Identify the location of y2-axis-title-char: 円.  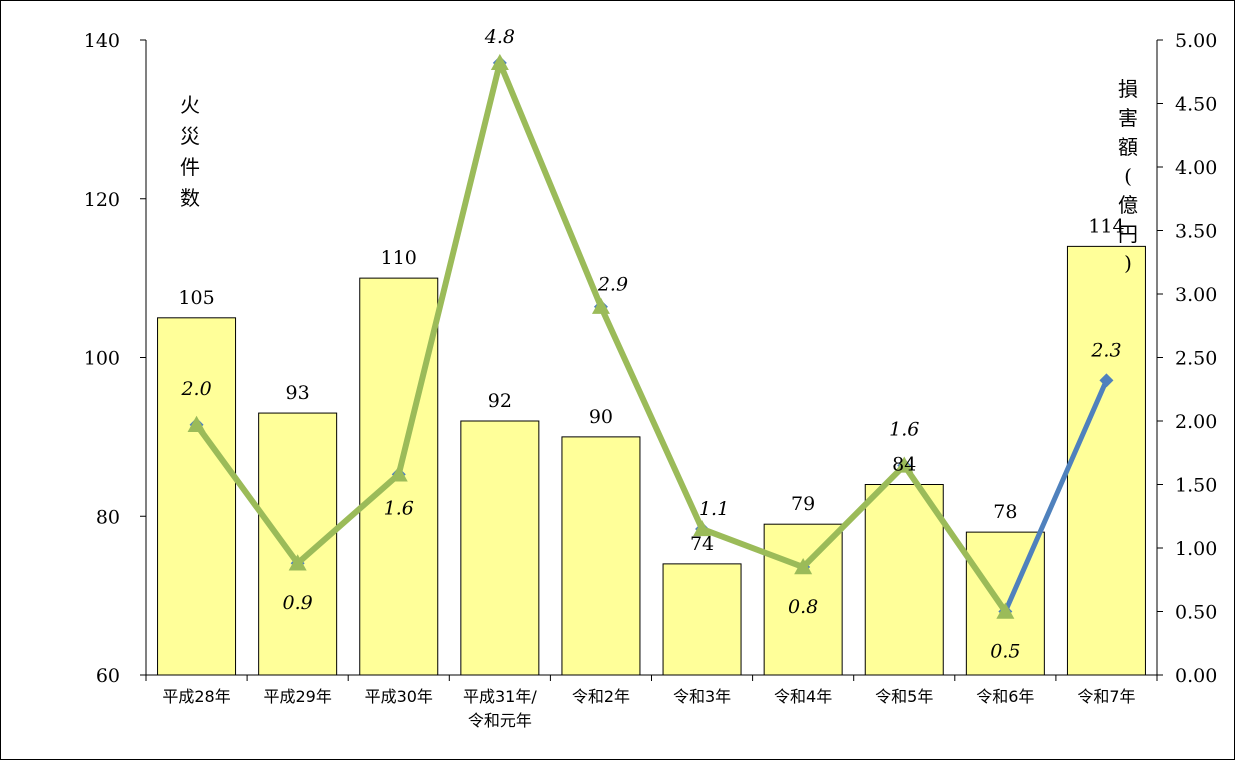
(1128, 234).